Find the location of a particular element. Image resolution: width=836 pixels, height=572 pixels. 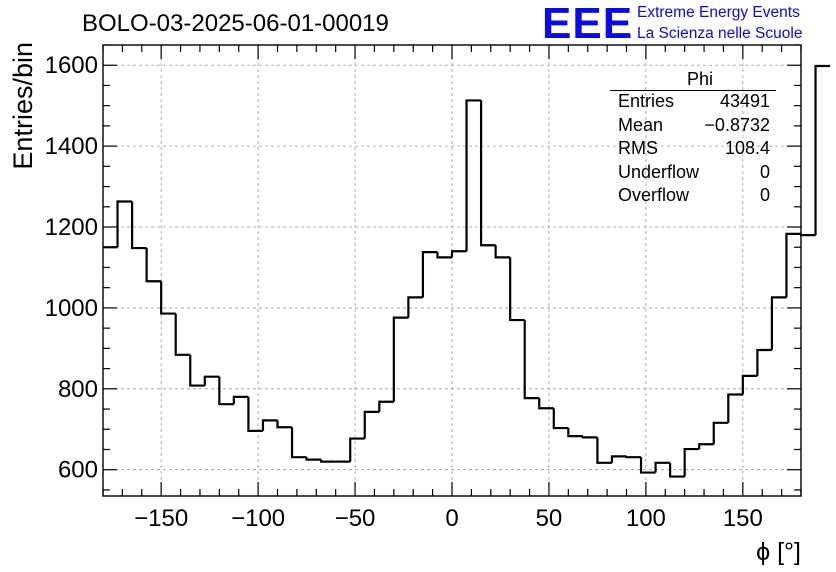

stats-title: Phi is located at coordinates (699, 79).